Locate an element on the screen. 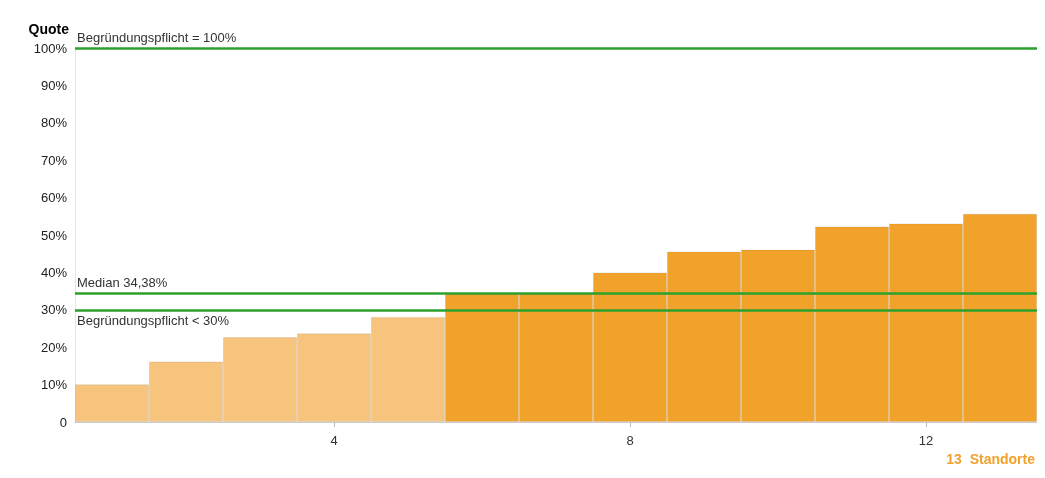 Image resolution: width=1045 pixels, height=478 pixels. x-tick-label: 8 is located at coordinates (630, 440).